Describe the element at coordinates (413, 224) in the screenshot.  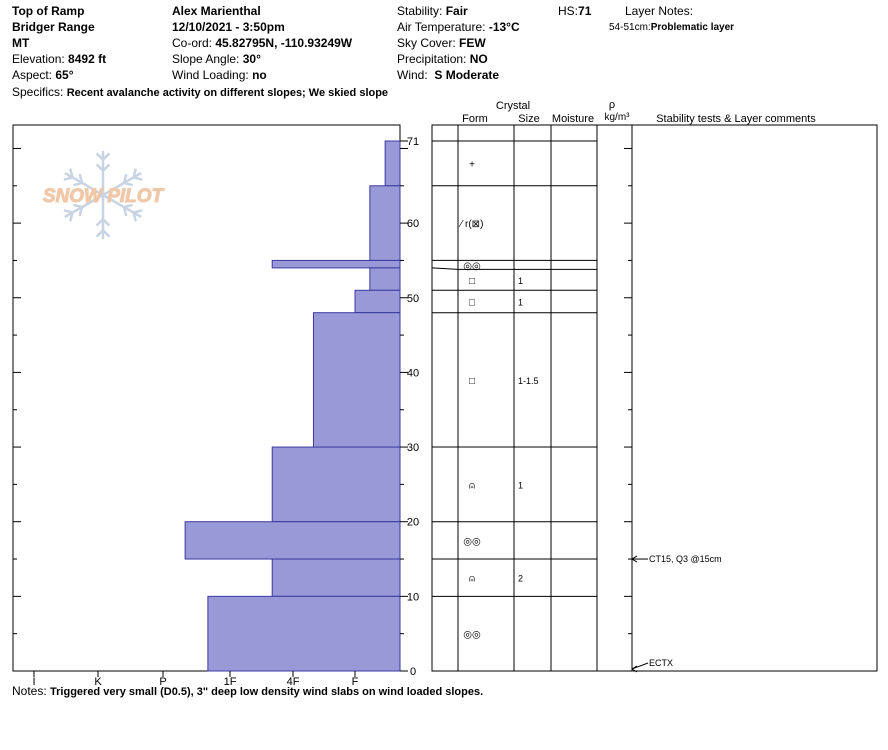
I see `depth-tick-label: 60` at that location.